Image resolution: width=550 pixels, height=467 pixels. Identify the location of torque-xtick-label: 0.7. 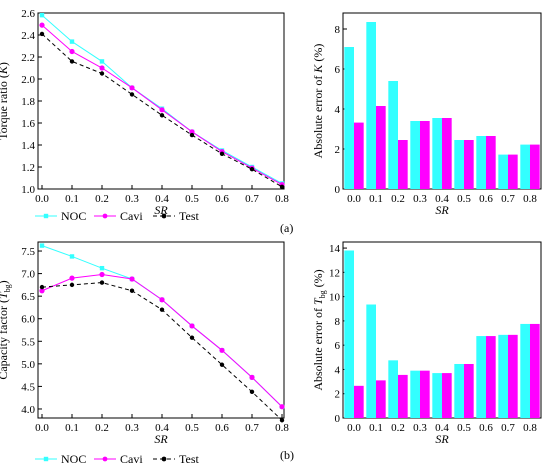
(252, 199).